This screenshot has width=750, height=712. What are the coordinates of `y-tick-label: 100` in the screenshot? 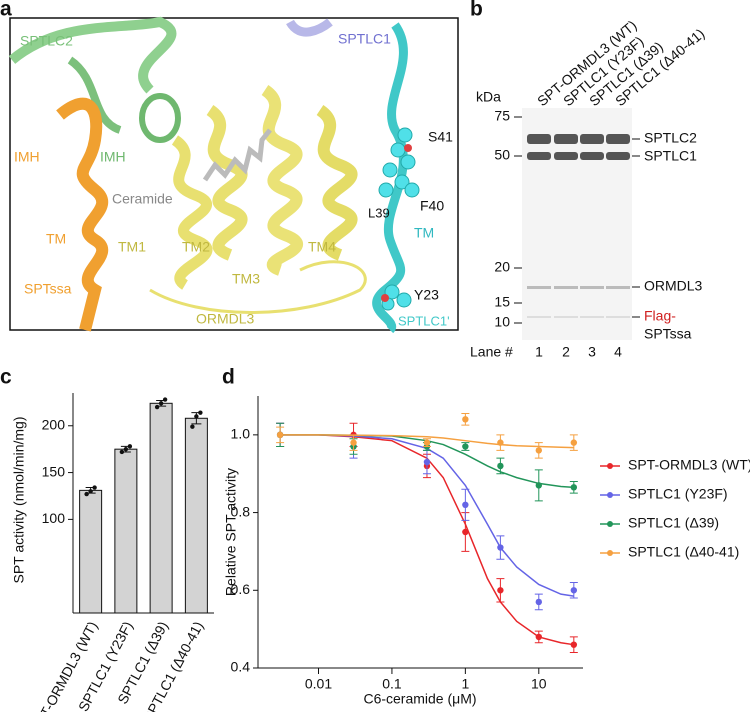 It's located at (54, 518).